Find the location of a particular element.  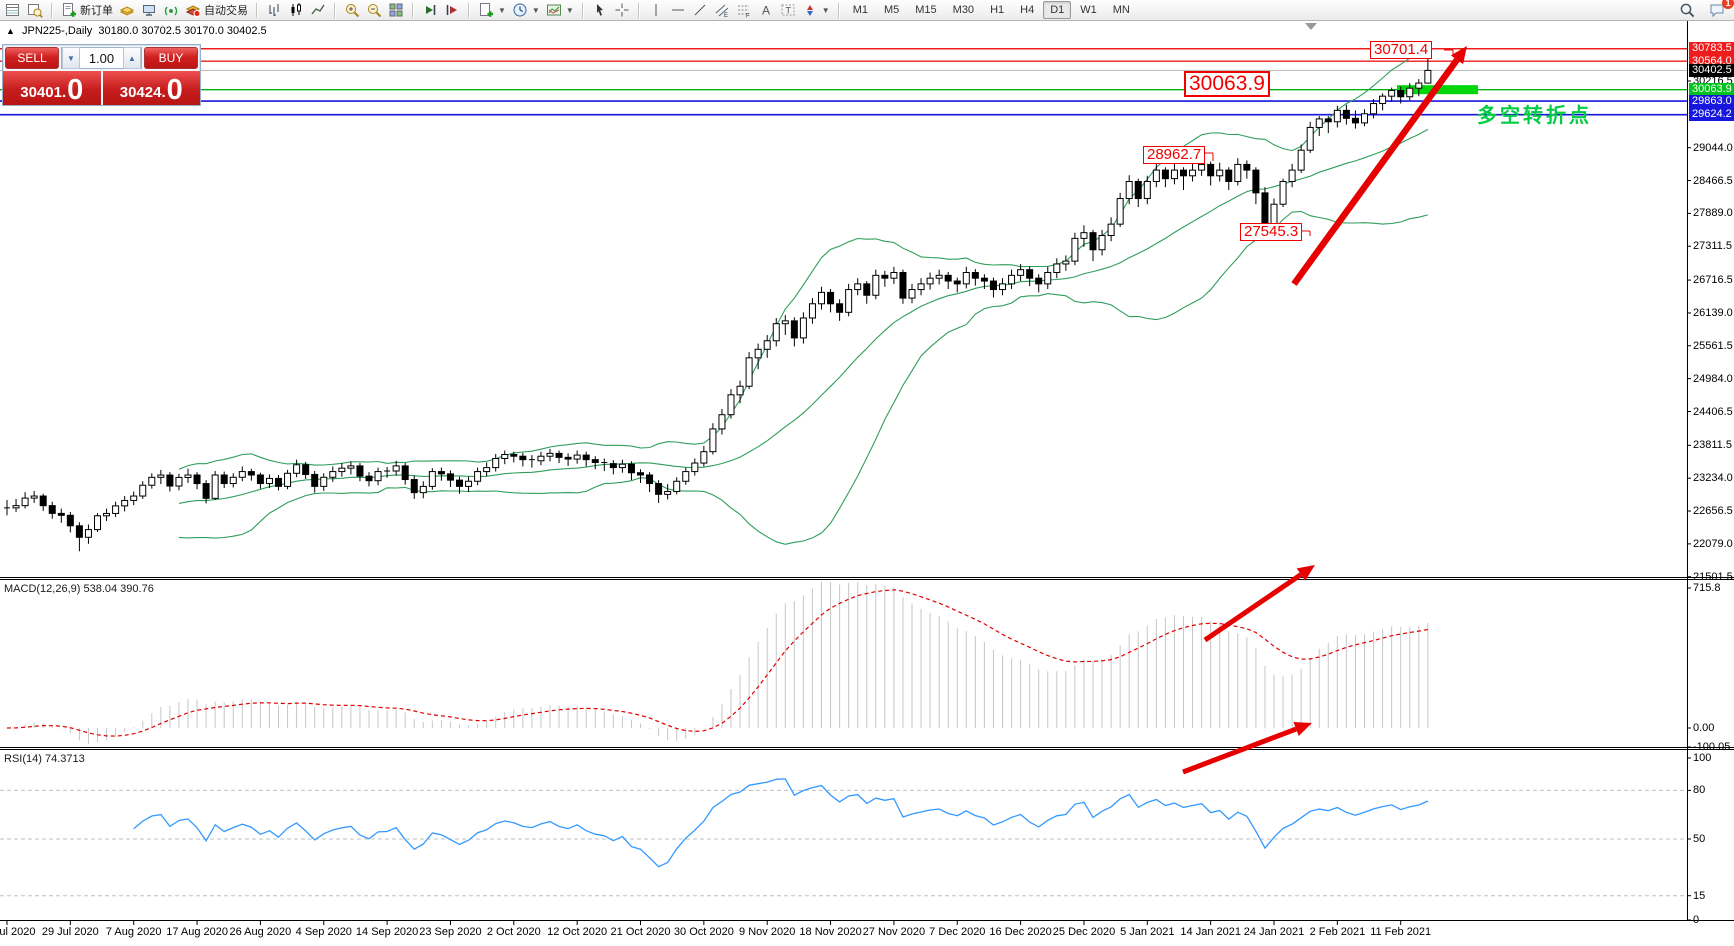

horizontal-line-tool-icon is located at coordinates (678, 10).